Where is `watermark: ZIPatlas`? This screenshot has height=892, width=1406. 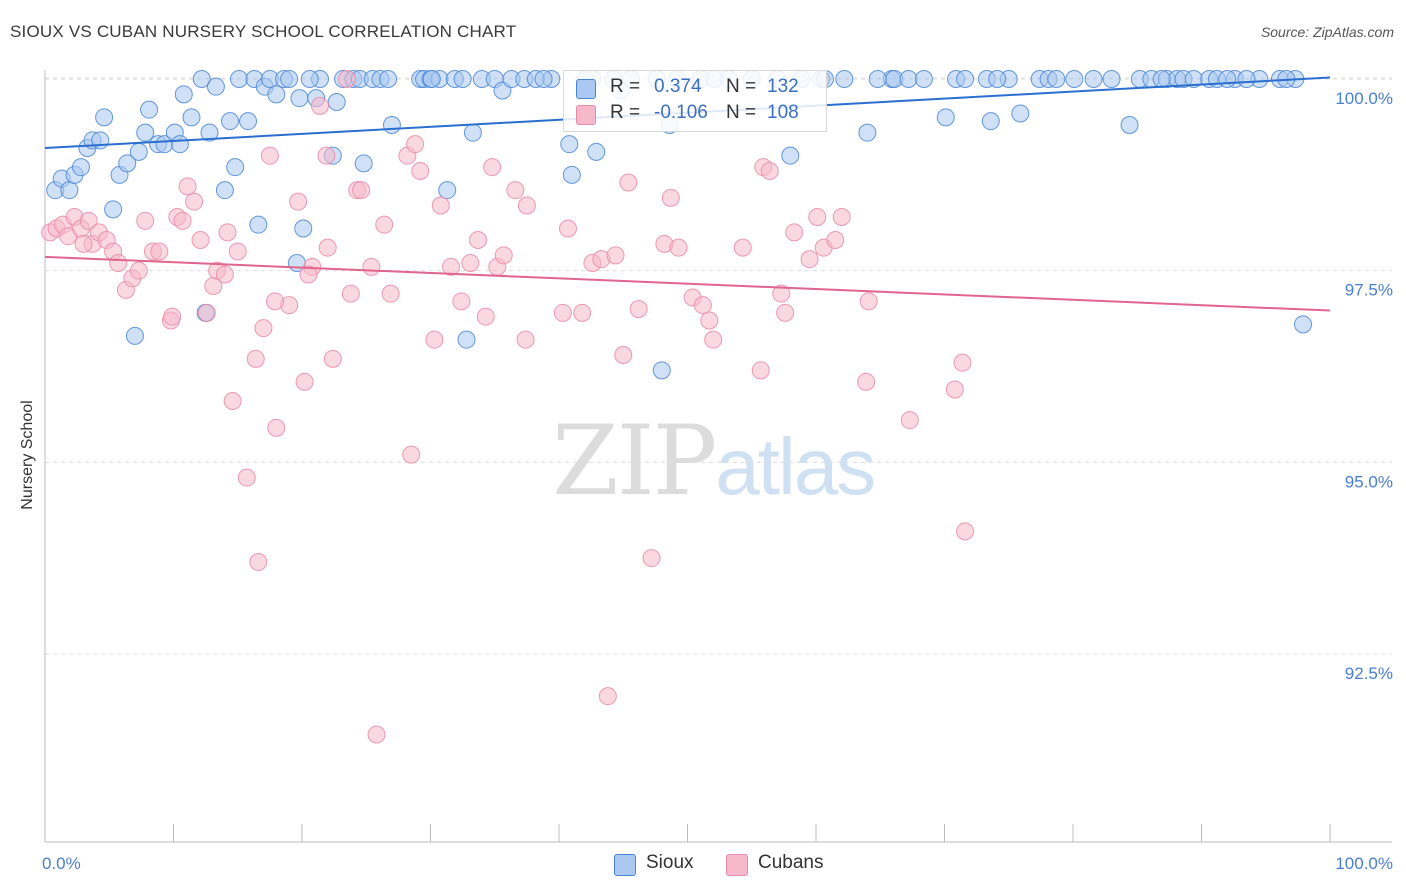 watermark: ZIPatlas is located at coordinates (714, 461).